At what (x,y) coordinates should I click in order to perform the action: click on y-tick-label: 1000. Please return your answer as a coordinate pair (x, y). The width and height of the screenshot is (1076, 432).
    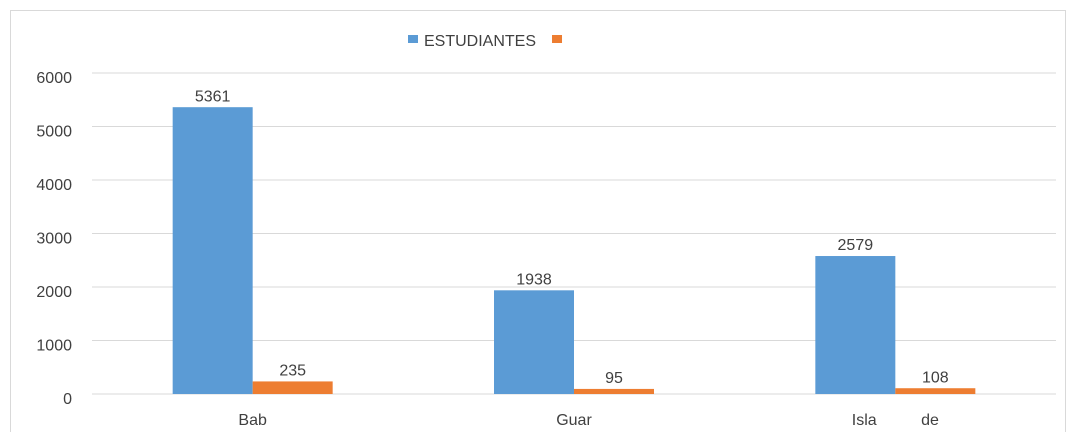
    Looking at the image, I should click on (54, 346).